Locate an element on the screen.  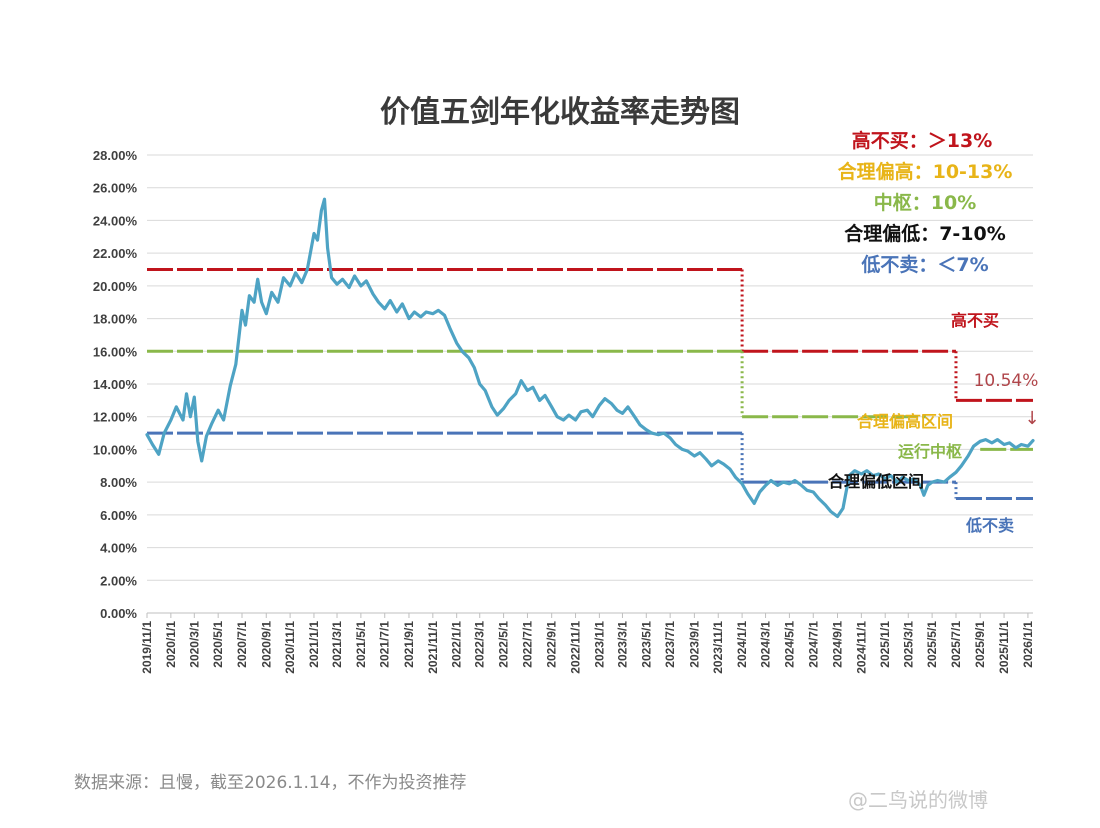
x-tick-label: 2020/7/1 is located at coordinates (242, 644).